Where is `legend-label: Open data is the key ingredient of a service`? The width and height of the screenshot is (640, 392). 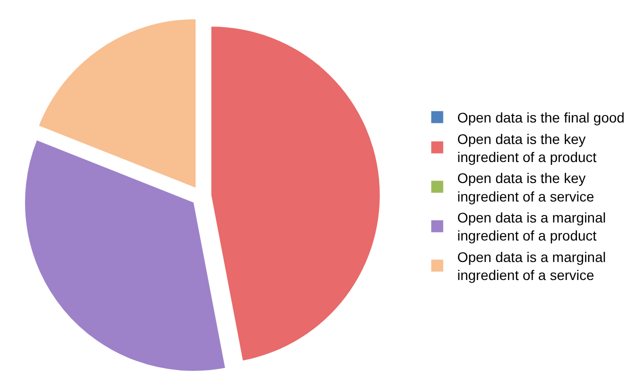 legend-label: Open data is the key ingredient of a service is located at coordinates (525, 187).